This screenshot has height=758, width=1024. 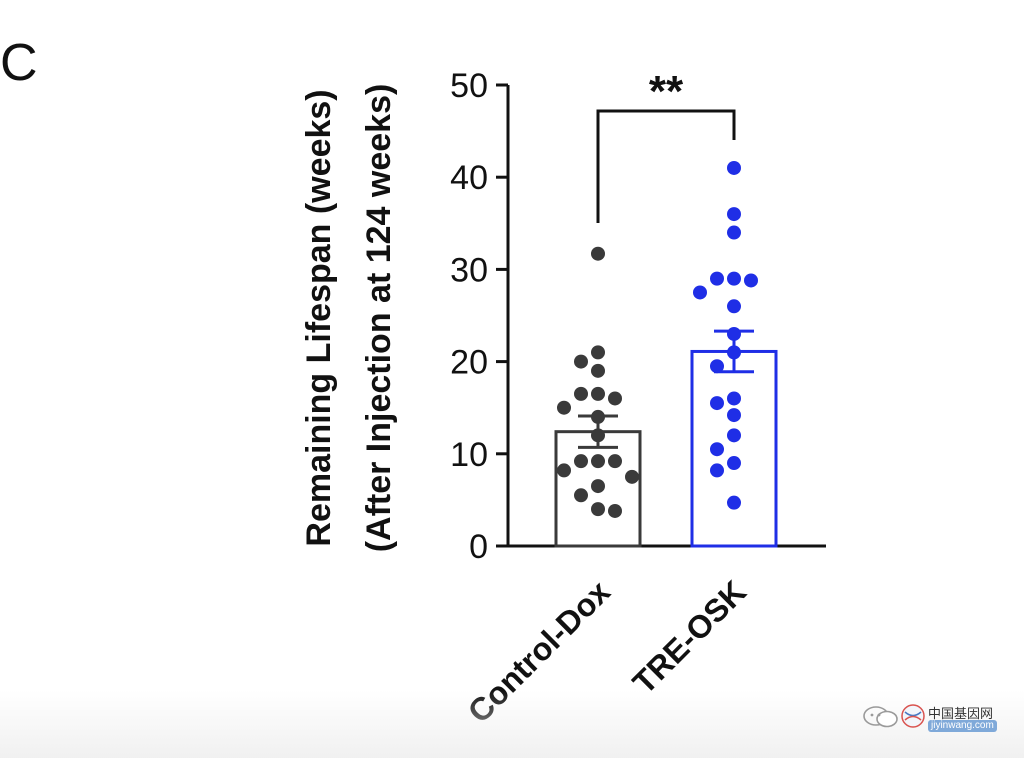 I want to click on y-axis-title-line1: Remaining Lifespan (weeks), so click(x=319, y=317).